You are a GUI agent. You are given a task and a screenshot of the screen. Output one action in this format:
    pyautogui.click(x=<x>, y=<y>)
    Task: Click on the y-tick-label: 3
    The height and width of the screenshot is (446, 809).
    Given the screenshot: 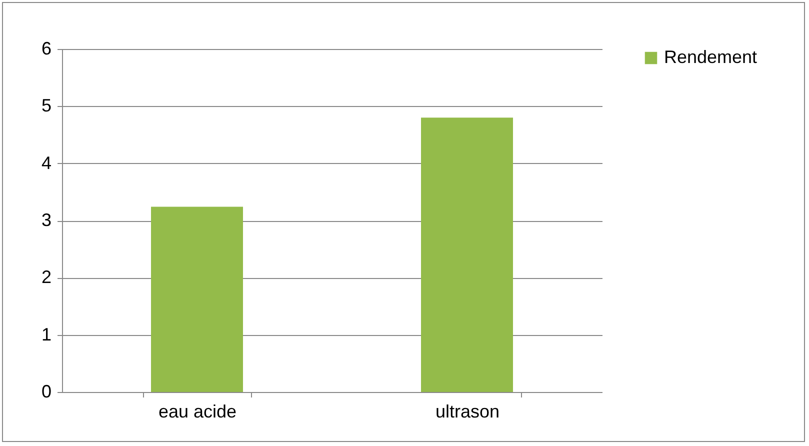 What is the action you would take?
    pyautogui.click(x=46, y=220)
    